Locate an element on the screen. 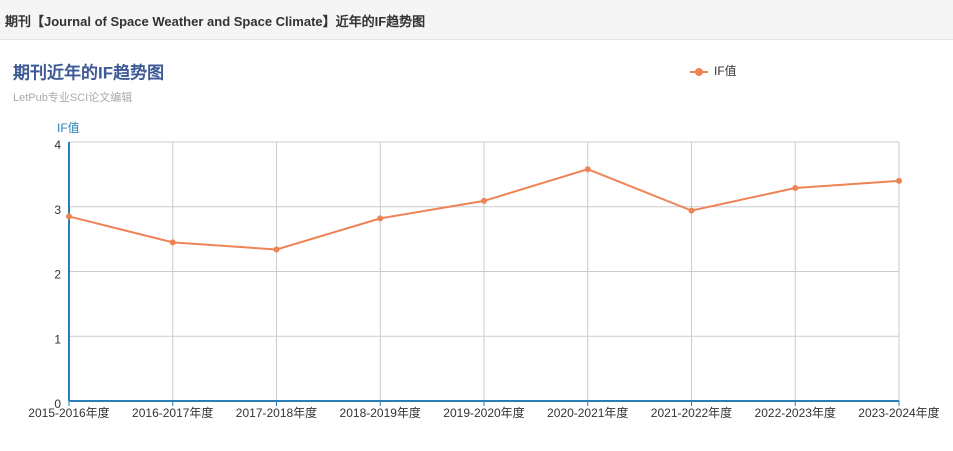  legend-label: IF值 is located at coordinates (725, 70).